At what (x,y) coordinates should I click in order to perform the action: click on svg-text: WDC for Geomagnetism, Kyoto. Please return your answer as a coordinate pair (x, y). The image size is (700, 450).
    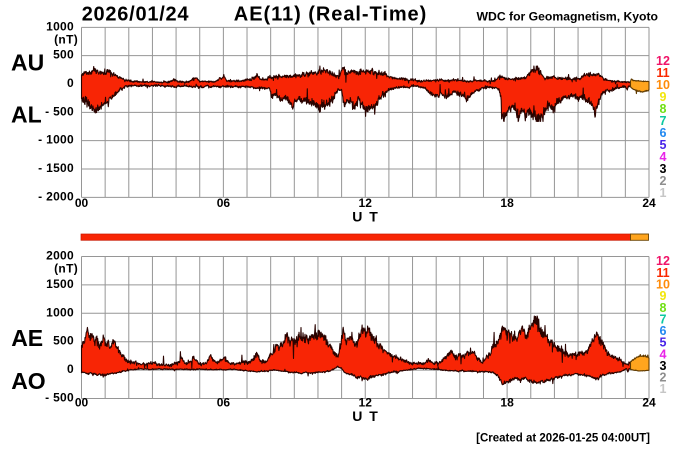
    Looking at the image, I should click on (567, 17).